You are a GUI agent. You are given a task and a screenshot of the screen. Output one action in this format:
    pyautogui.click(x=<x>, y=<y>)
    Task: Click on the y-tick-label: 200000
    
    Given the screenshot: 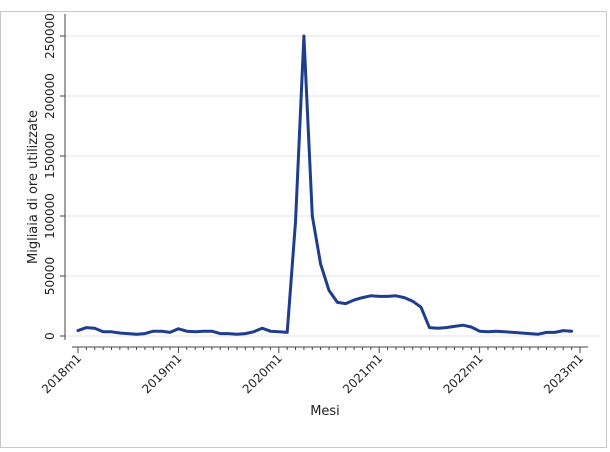 What is the action you would take?
    pyautogui.click(x=50, y=96)
    